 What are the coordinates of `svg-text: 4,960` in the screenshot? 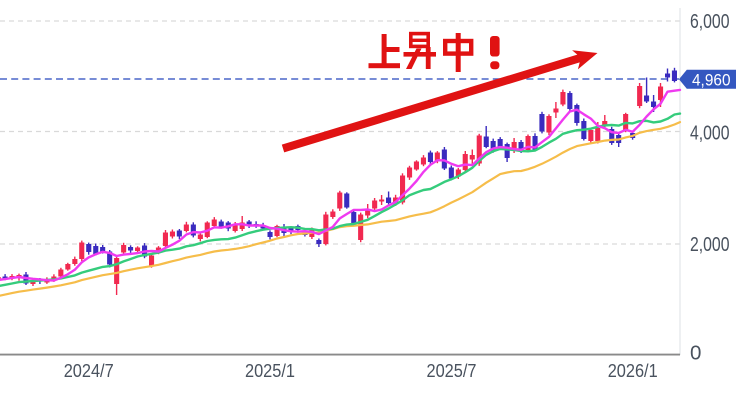 It's located at (711, 80).